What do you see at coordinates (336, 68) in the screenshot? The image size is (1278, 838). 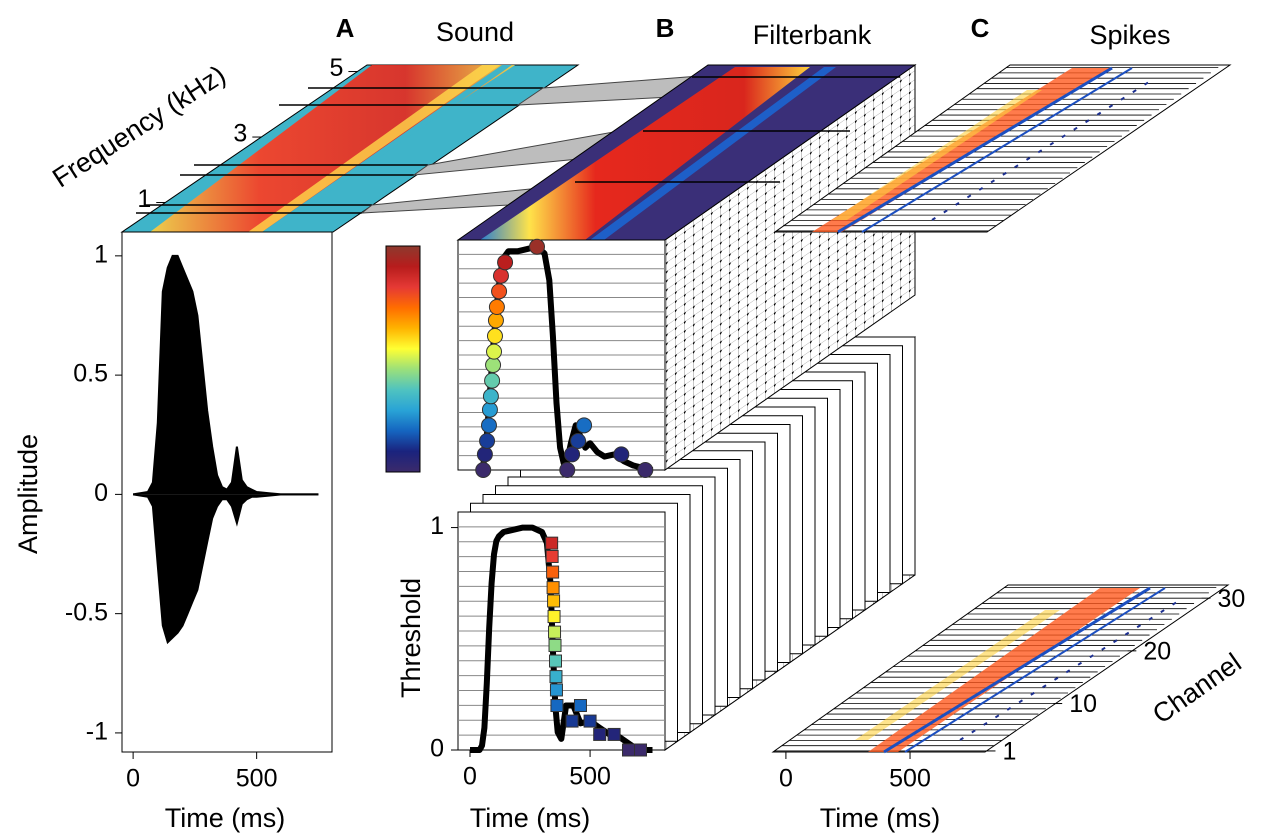 I see `y-tick-label: 5` at bounding box center [336, 68].